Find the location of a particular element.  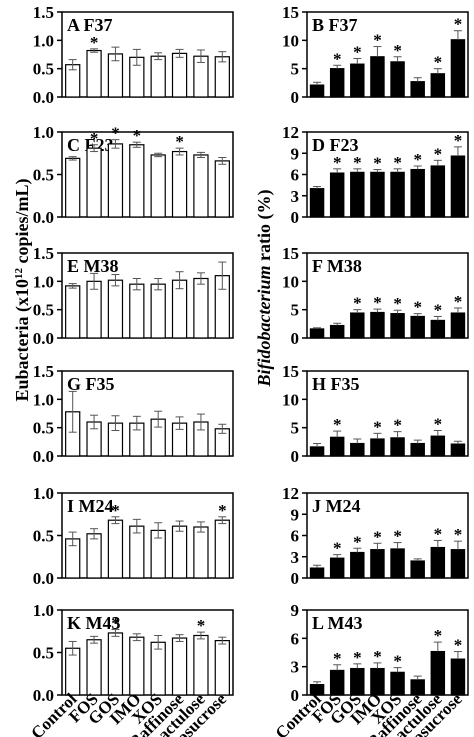

panel-label: A F37 is located at coordinates (90, 25).